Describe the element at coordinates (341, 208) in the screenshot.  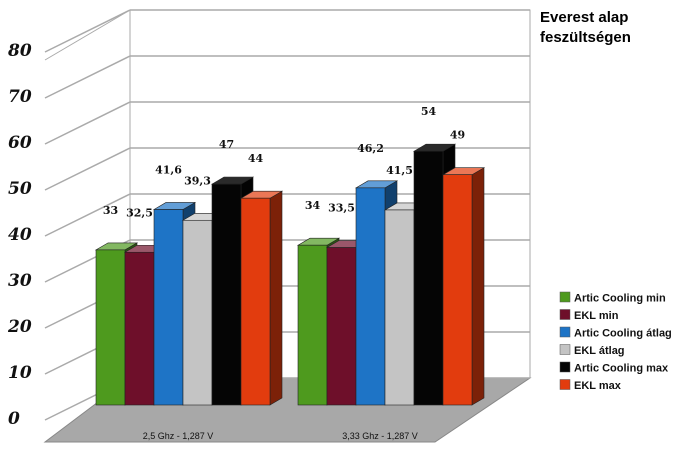
I see `data-label: 33,5` at that location.